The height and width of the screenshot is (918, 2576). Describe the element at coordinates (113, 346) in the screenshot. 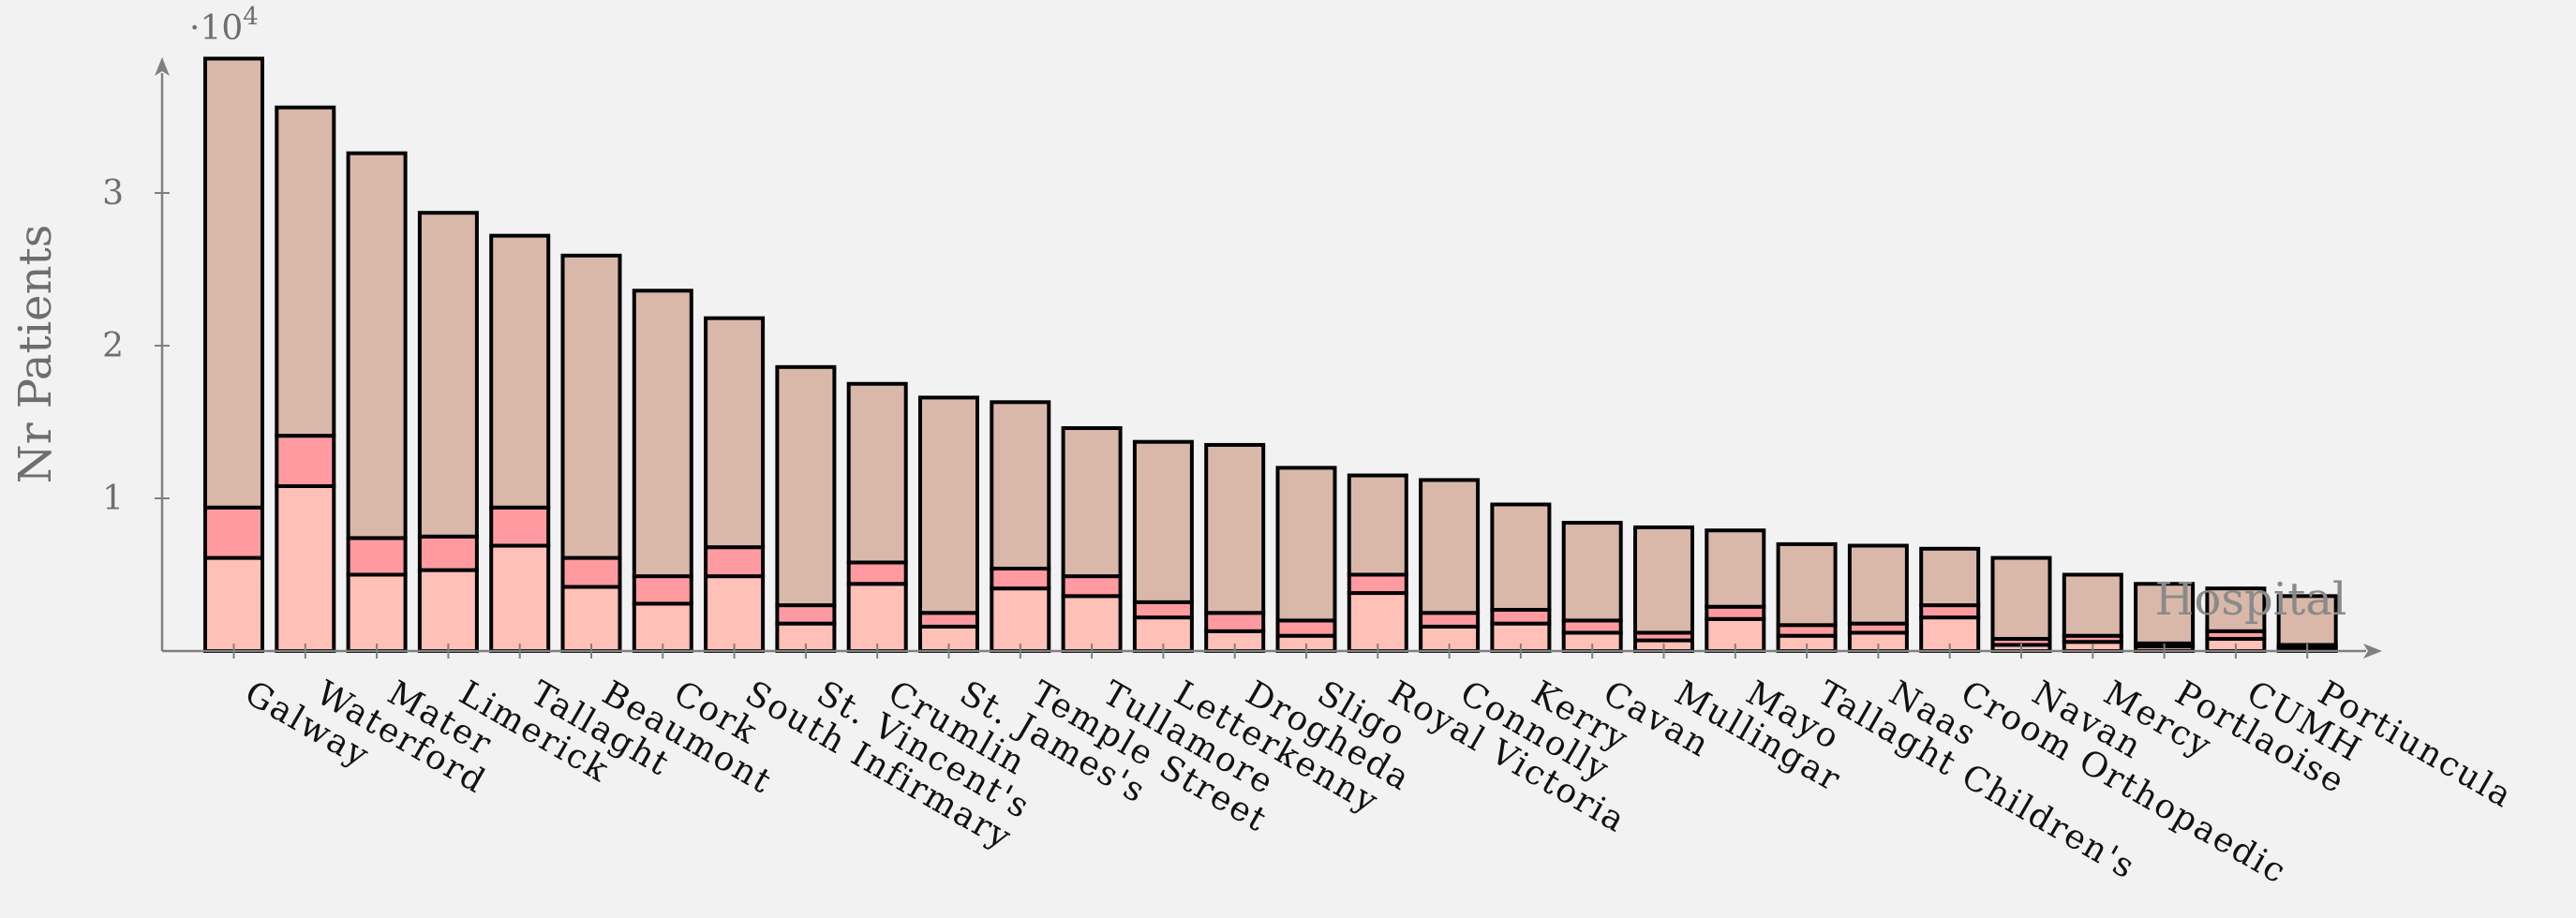

I see `y-tick-label: 2` at that location.